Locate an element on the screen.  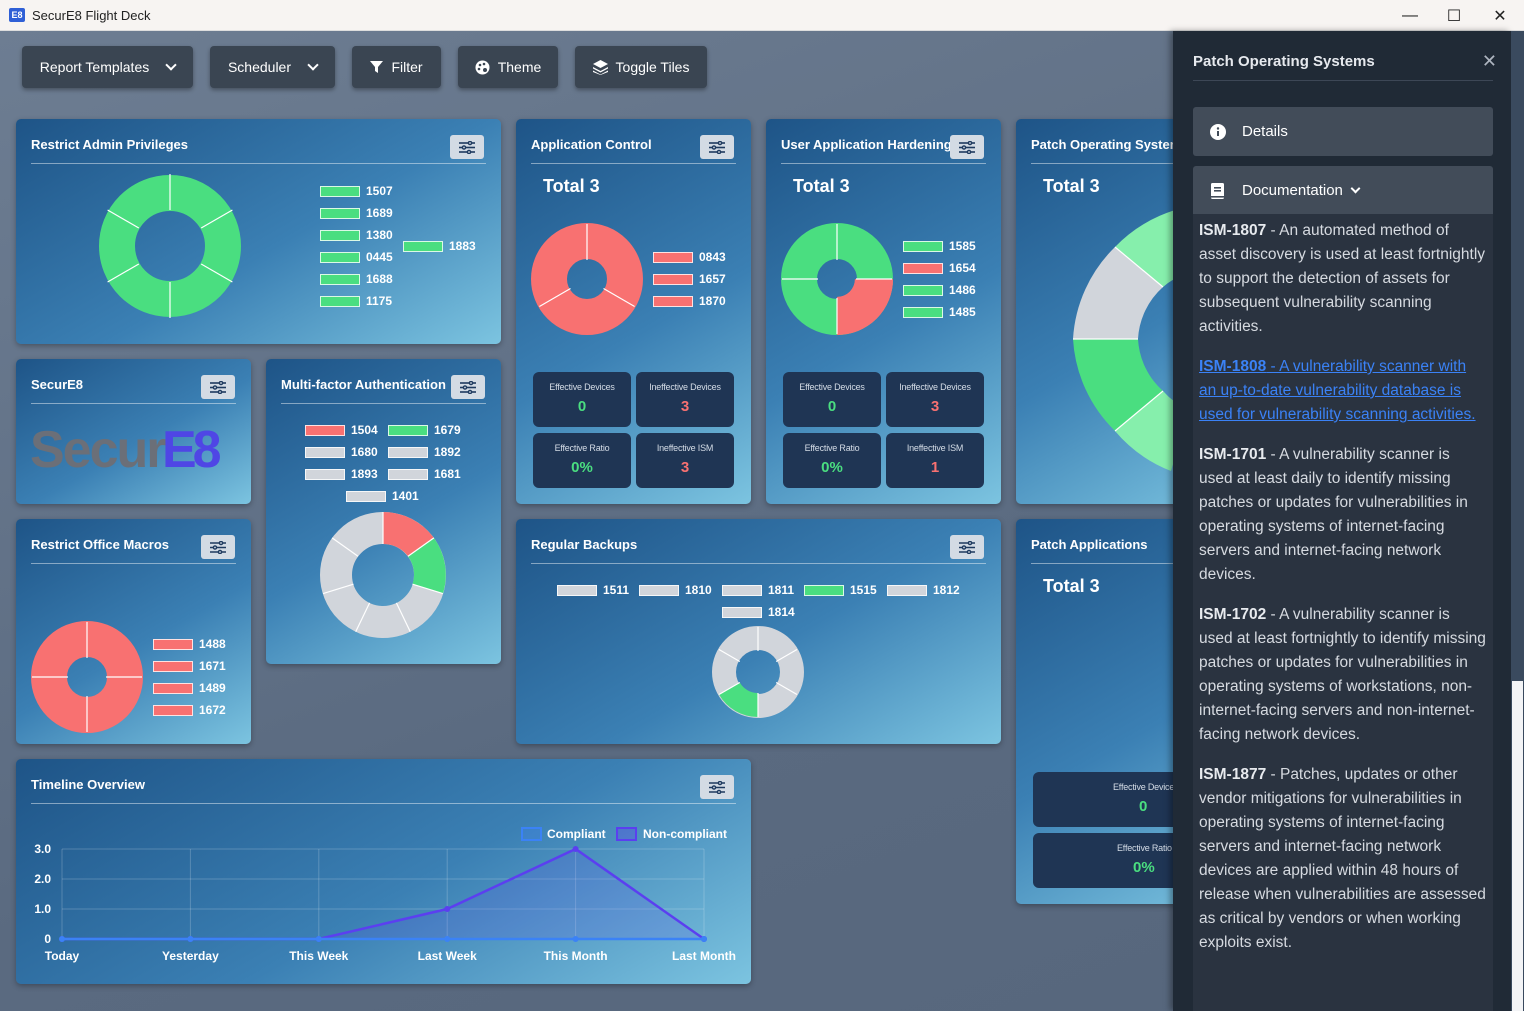
legend-item: 1680 is located at coordinates (341, 452).